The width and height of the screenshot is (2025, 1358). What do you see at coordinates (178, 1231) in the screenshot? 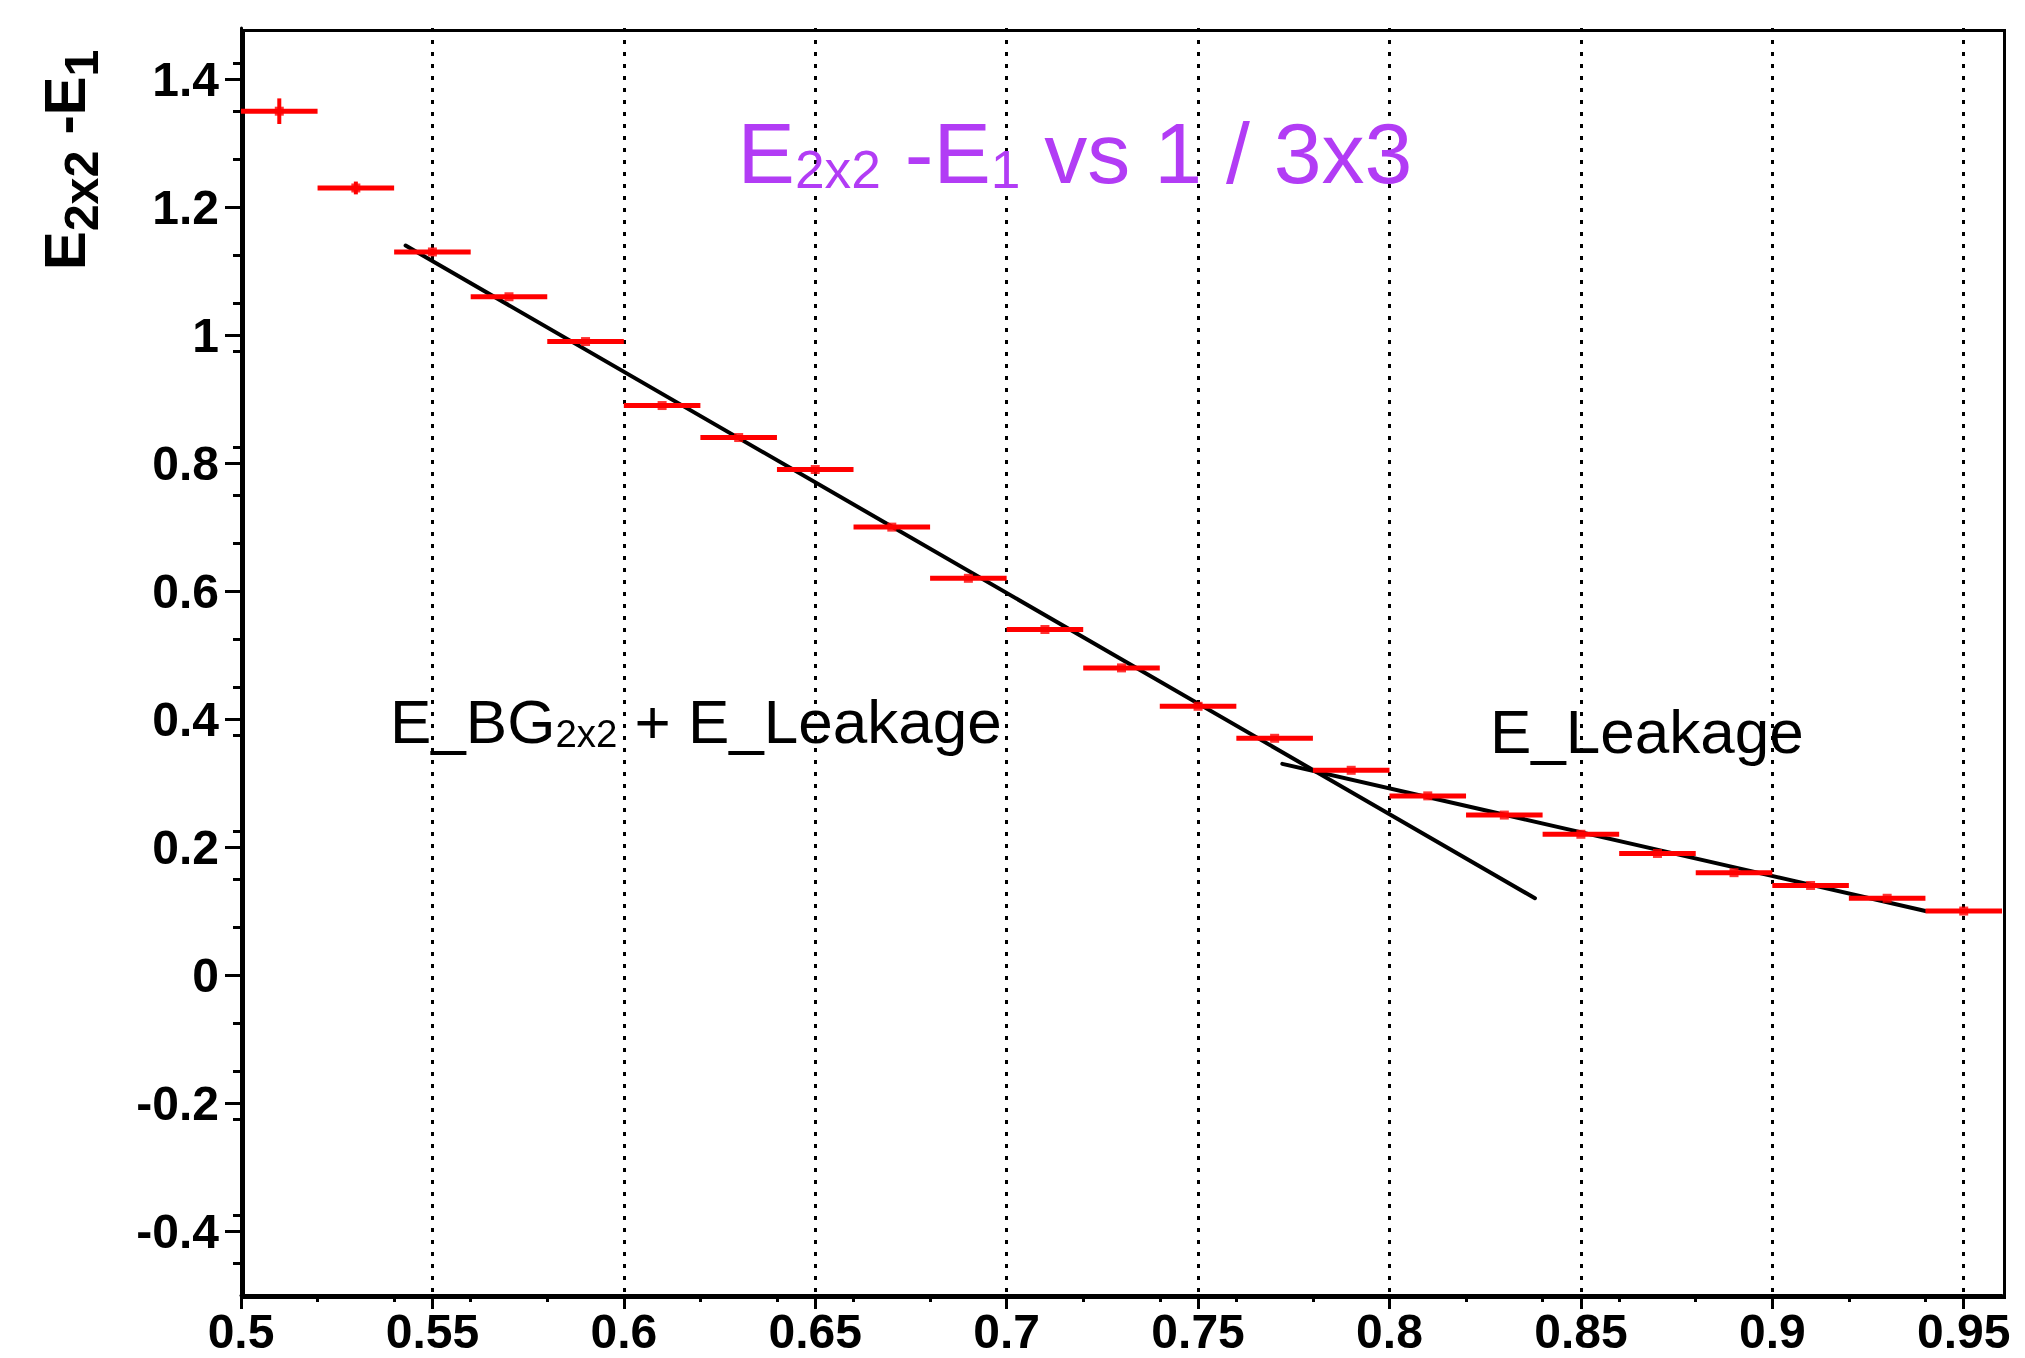
I see `y-tick-label: -0.4` at bounding box center [178, 1231].